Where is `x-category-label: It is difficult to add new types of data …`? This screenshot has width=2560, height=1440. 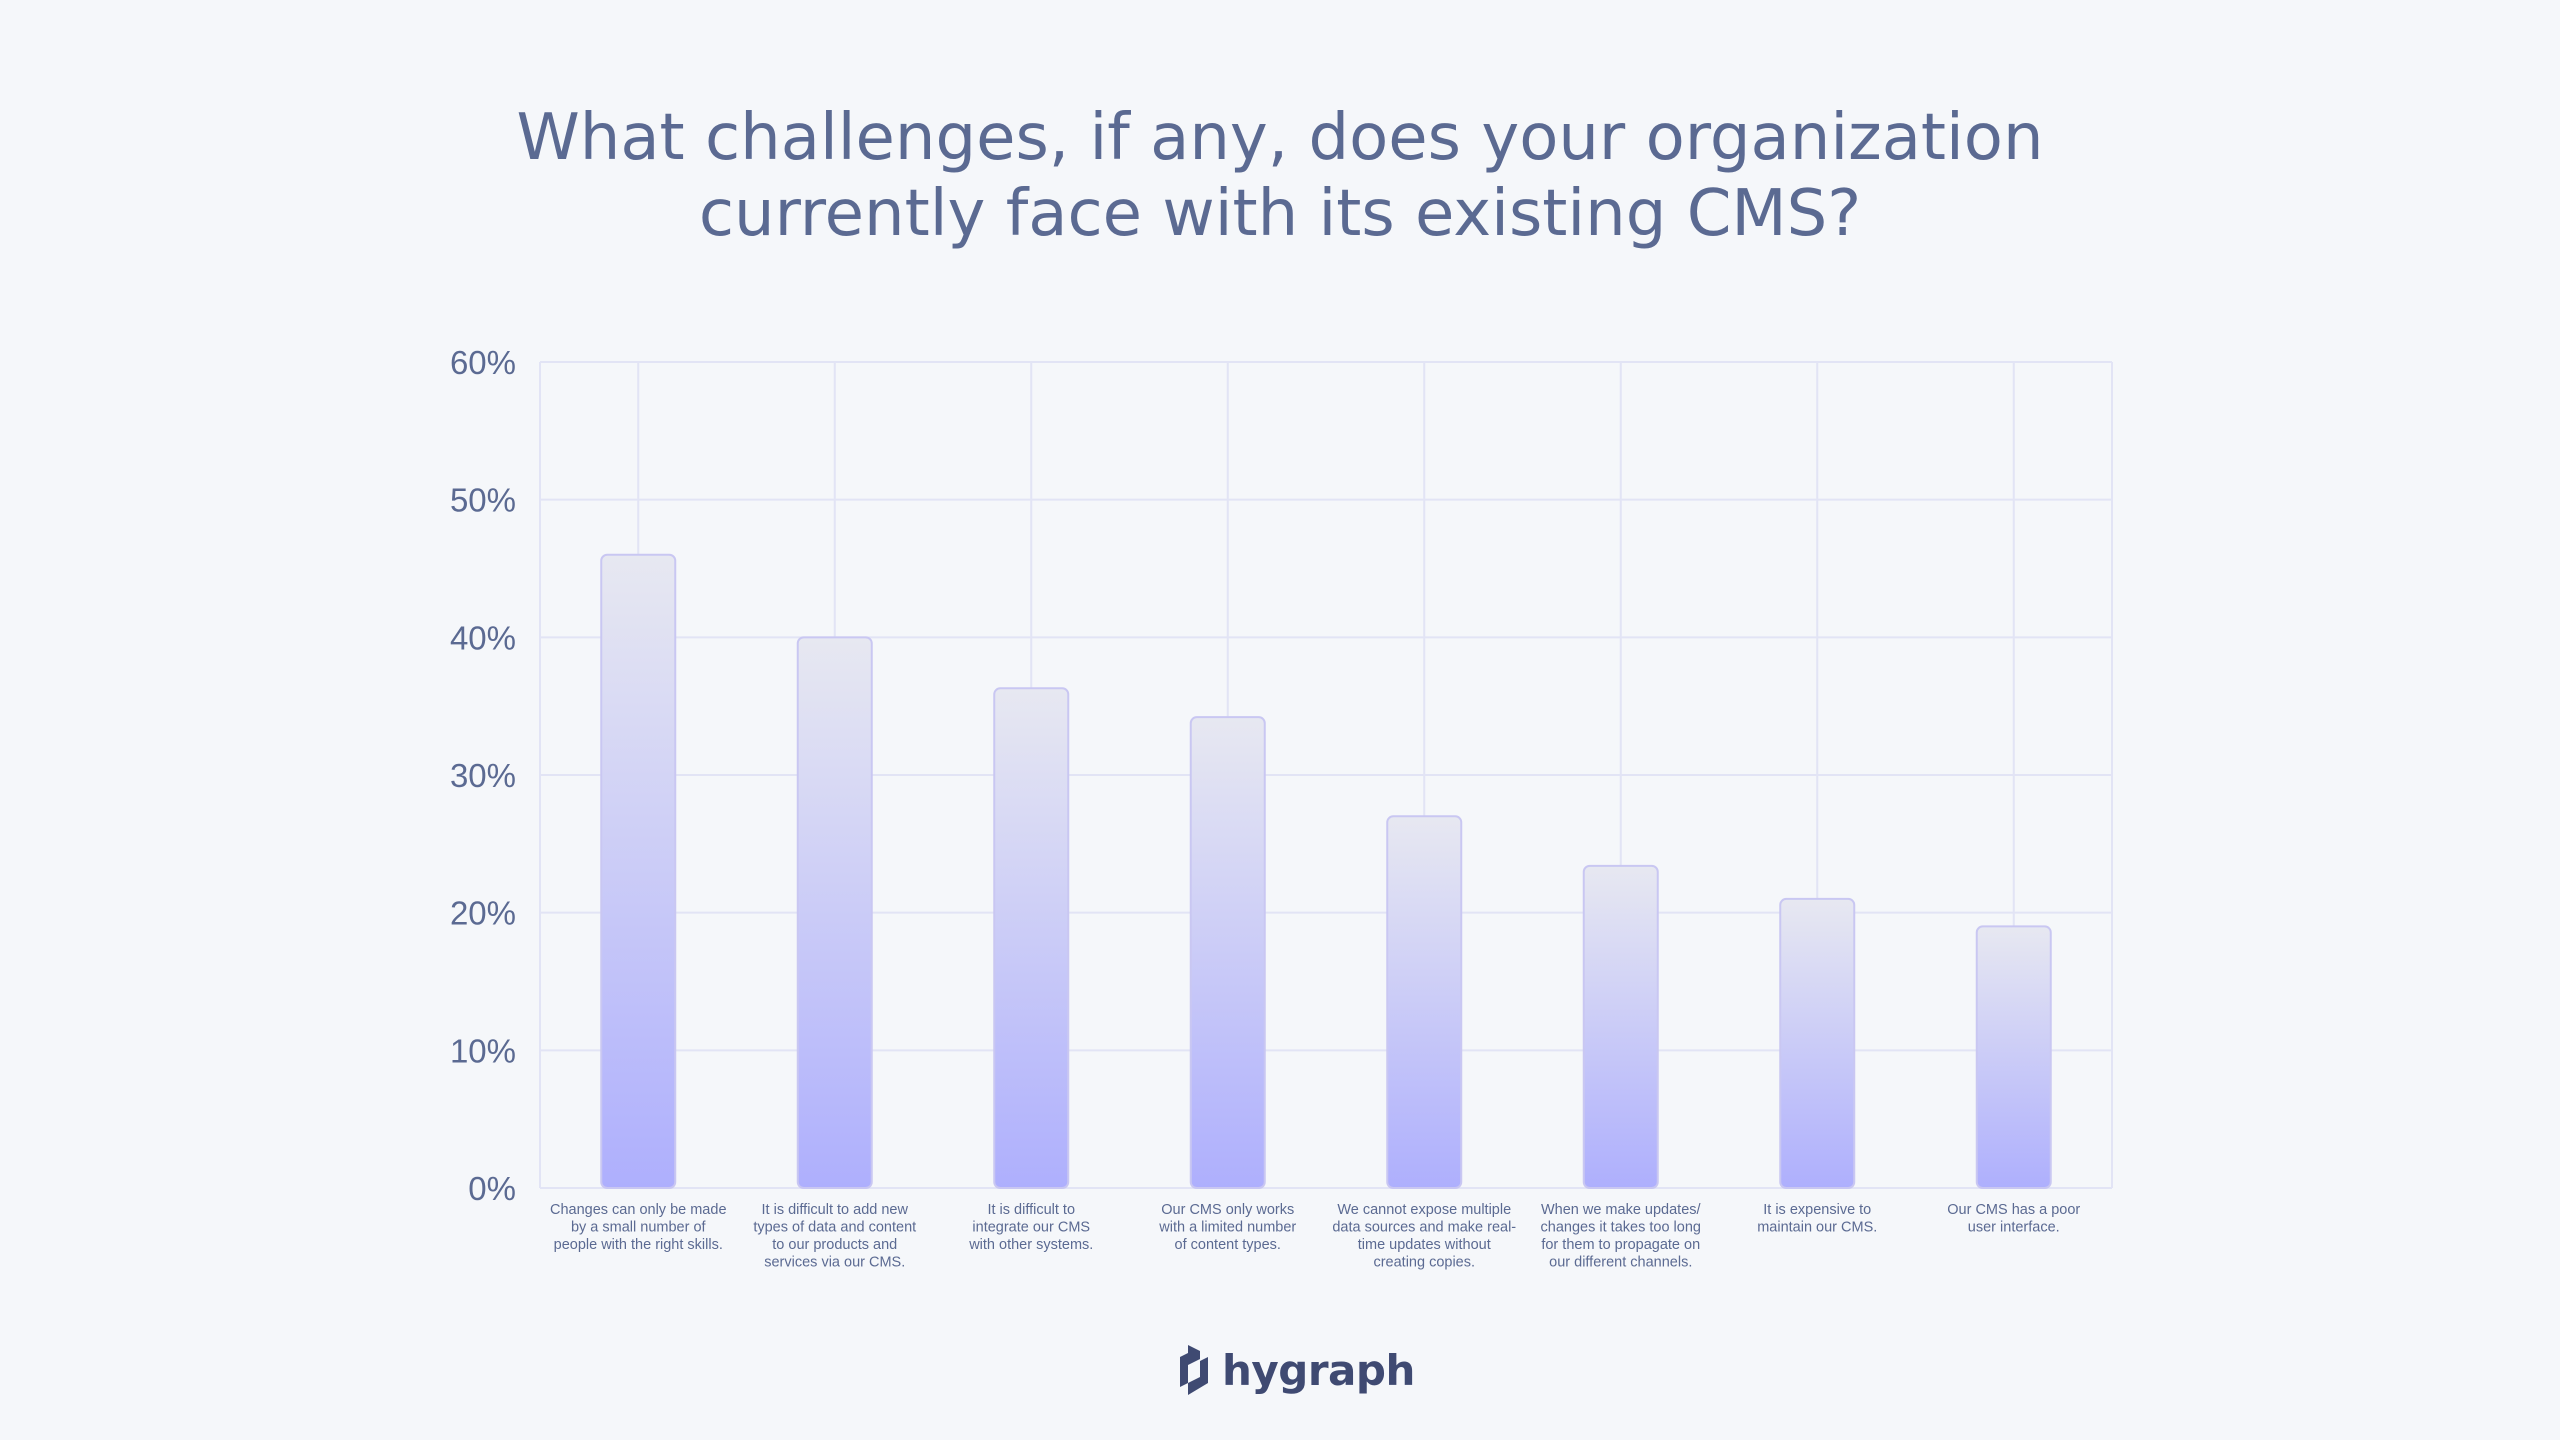
x-category-label: It is difficult to add new types of data … is located at coordinates (834, 1236).